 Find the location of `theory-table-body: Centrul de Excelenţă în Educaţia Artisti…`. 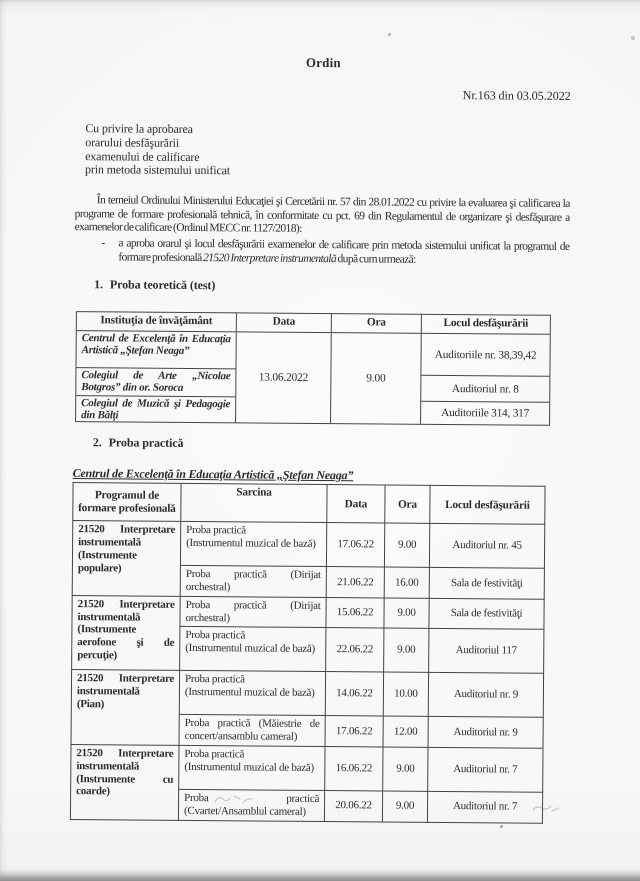

theory-table-body: Centrul de Excelenţă în Educaţia Artisti… is located at coordinates (313, 378).